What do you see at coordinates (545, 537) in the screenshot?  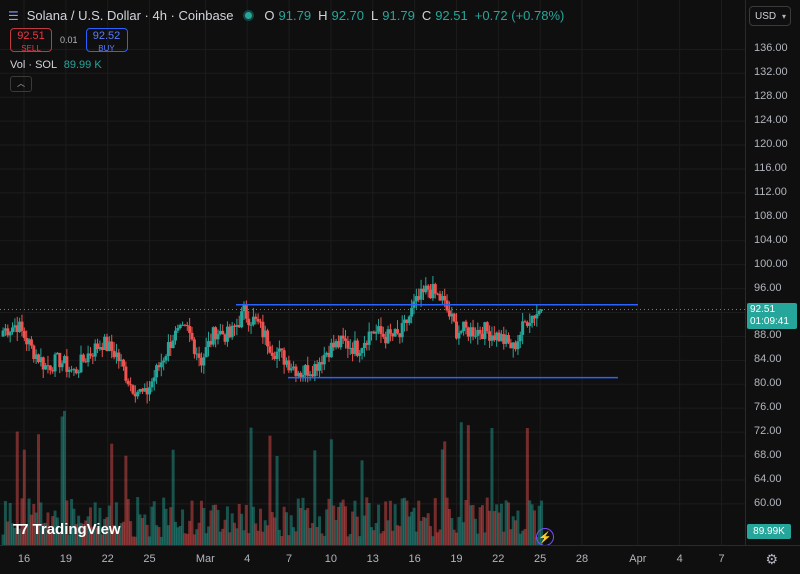 I see `go-to-realtime-icon: ⚡` at bounding box center [545, 537].